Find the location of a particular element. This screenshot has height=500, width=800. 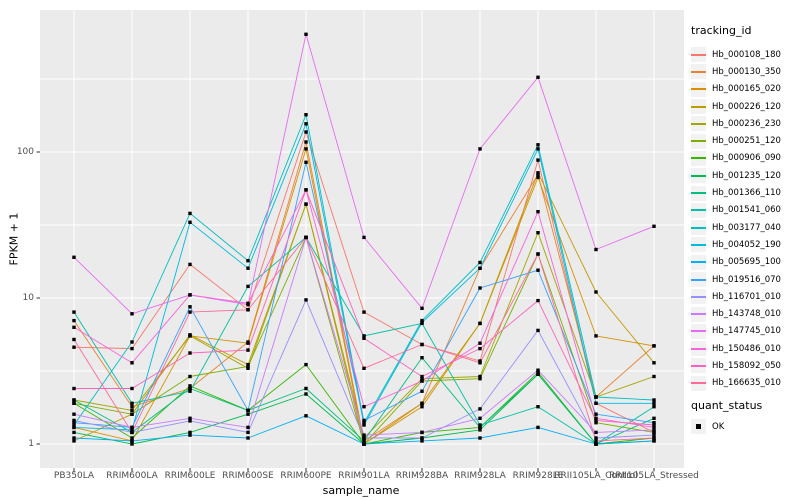

legend-item: Hb_000906_090 is located at coordinates (745, 158).